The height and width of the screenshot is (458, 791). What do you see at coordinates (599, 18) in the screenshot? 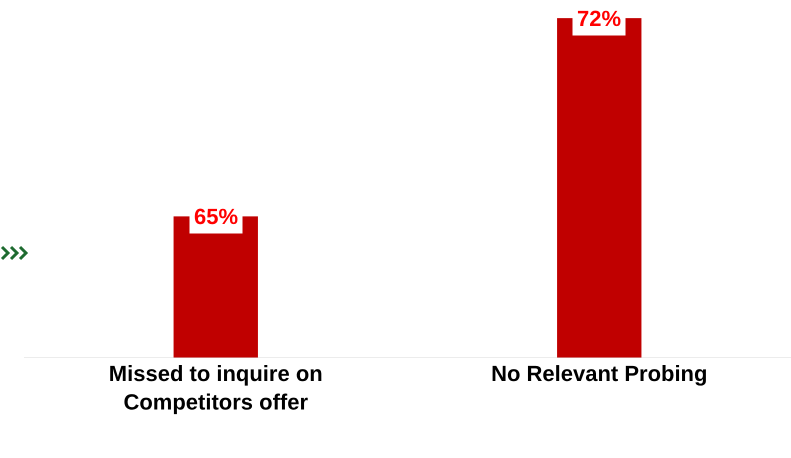
I see `data-label: 72%` at bounding box center [599, 18].